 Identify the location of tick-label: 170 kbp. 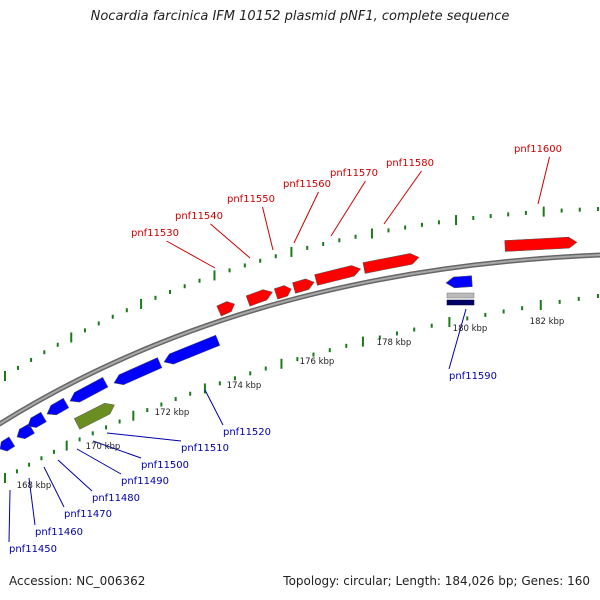
(103, 447).